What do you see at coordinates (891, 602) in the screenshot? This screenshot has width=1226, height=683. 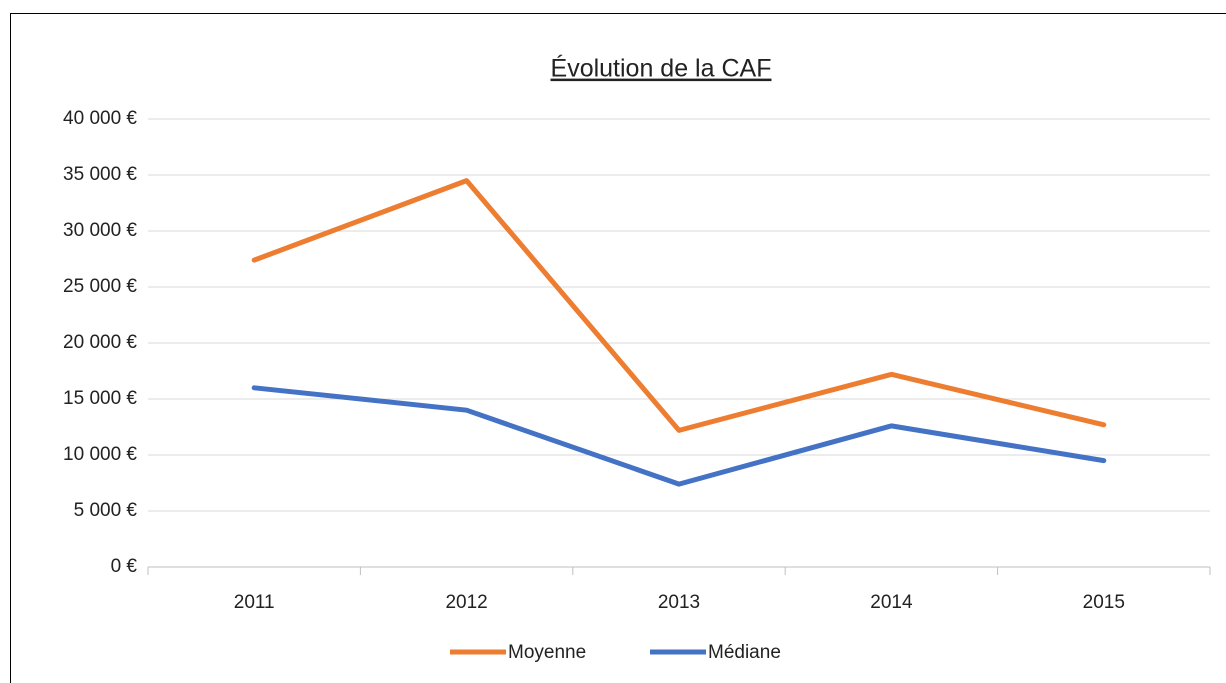 I see `x-tick-label: 2014` at bounding box center [891, 602].